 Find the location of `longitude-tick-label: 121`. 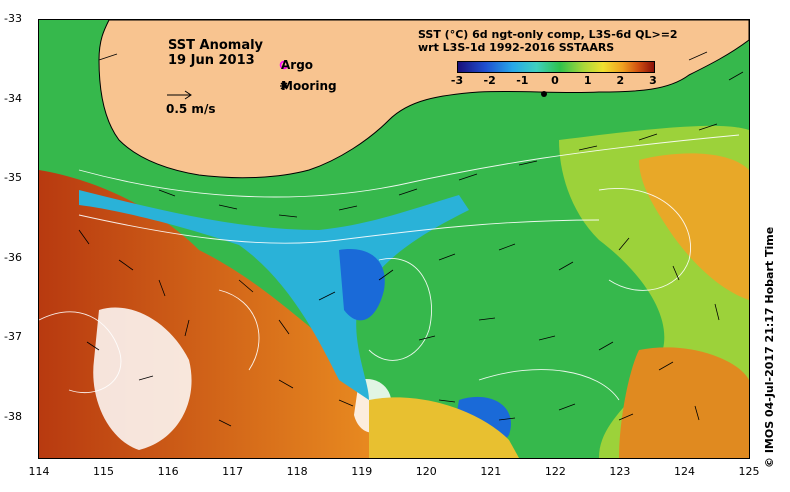

longitude-tick-label: 121 is located at coordinates (491, 471).